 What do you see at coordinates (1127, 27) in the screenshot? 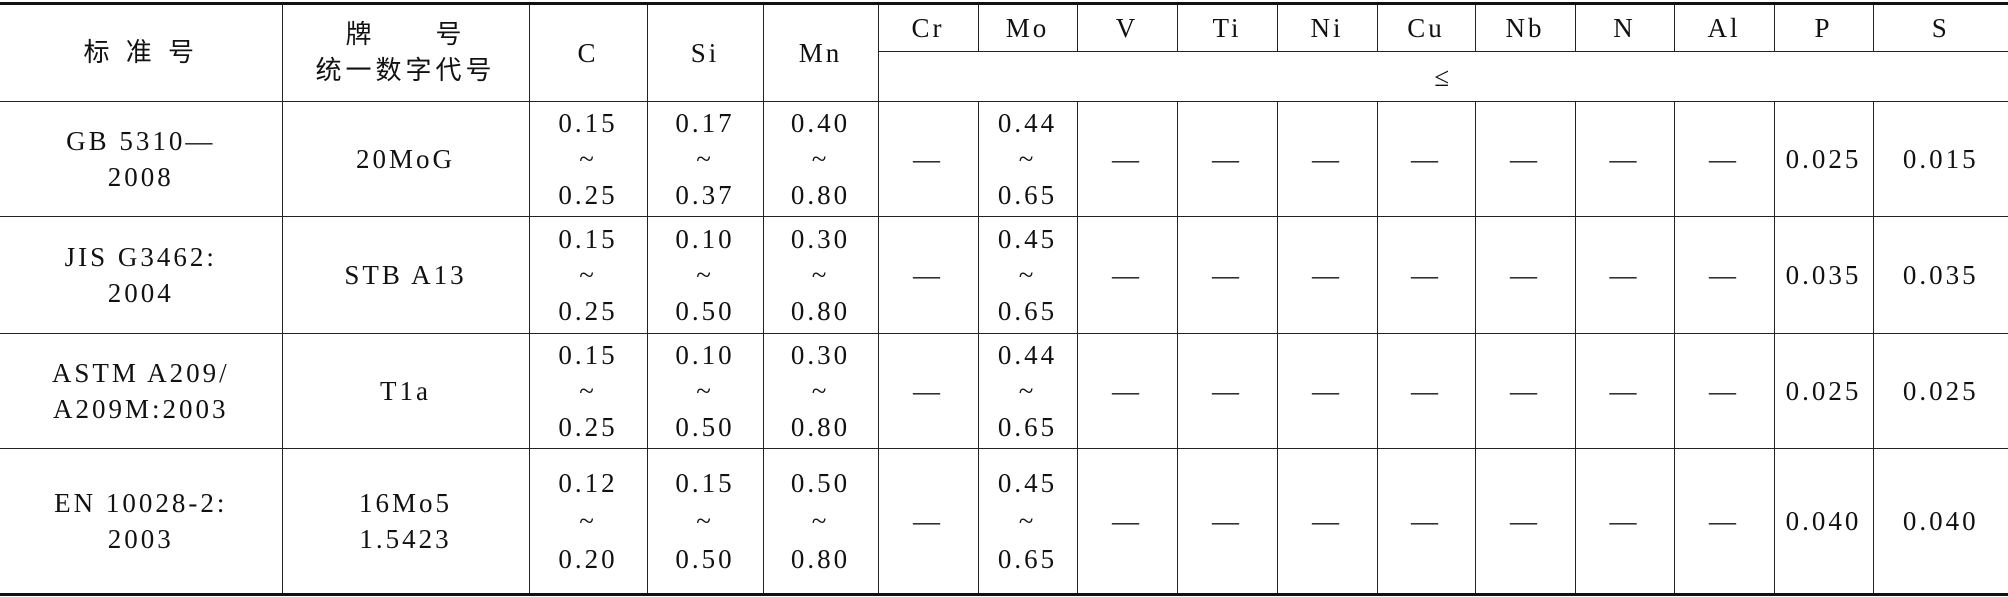
I see `header-cell: V` at bounding box center [1127, 27].